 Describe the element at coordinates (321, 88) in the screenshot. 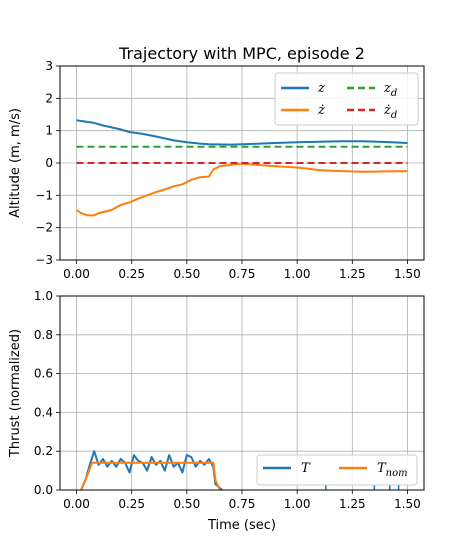

I see `legend-label-z: z` at that location.